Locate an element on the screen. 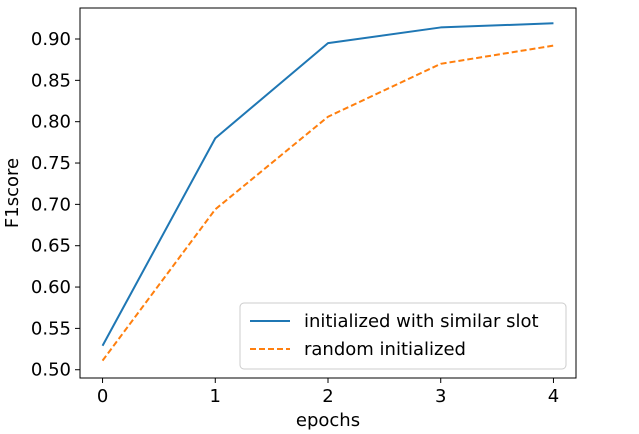  y-tick-label: 0.80 is located at coordinates (51, 122).